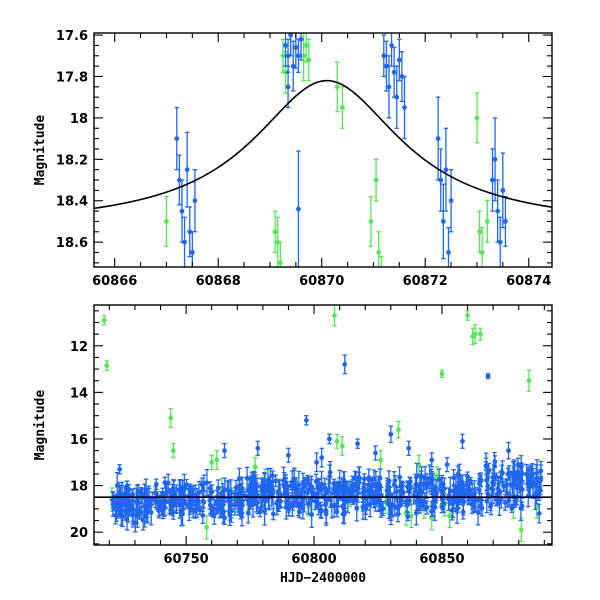 This screenshot has width=600, height=600. Describe the element at coordinates (79, 440) in the screenshot. I see `y-tick-label-2: 16` at that location.